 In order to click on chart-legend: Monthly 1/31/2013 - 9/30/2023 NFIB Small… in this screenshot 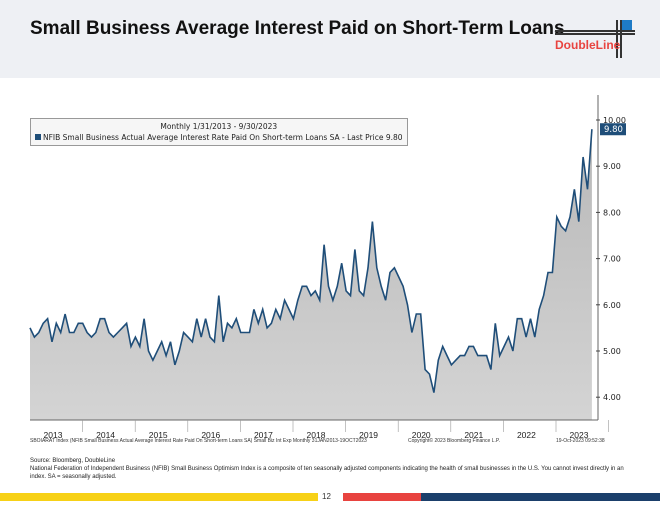, I will do `click(219, 132)`.